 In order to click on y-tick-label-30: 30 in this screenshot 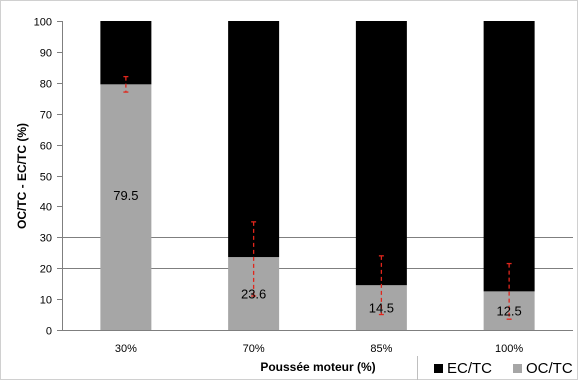, I will do `click(46, 239)`.